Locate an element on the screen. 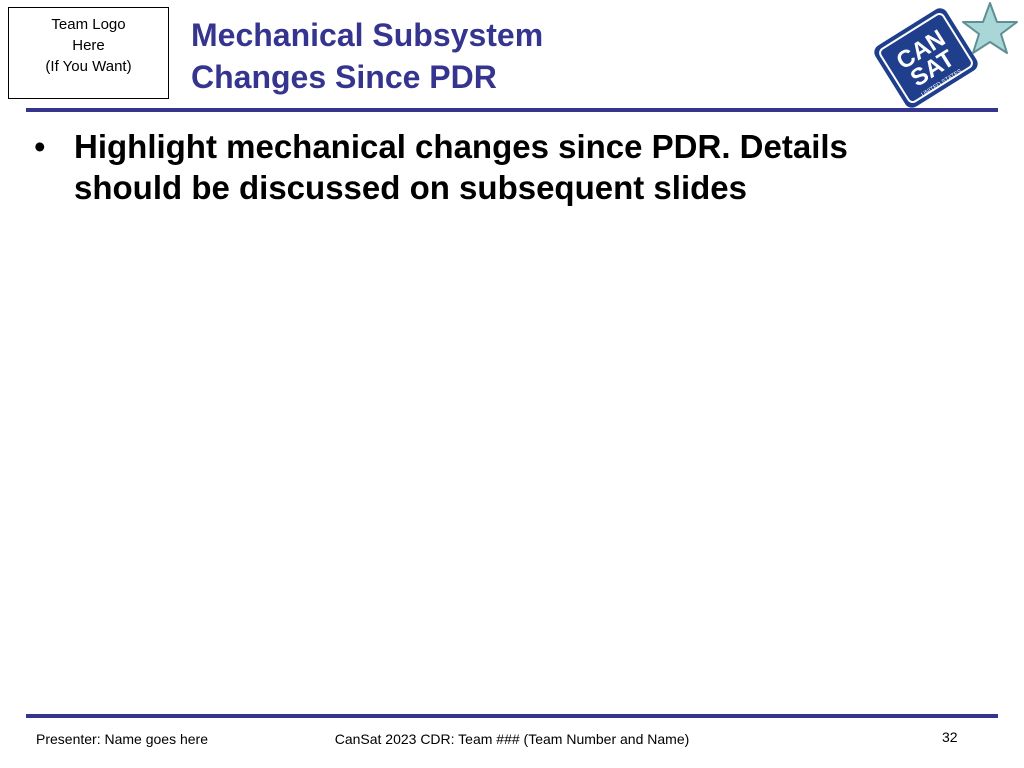  footer-divider is located at coordinates (512, 716).